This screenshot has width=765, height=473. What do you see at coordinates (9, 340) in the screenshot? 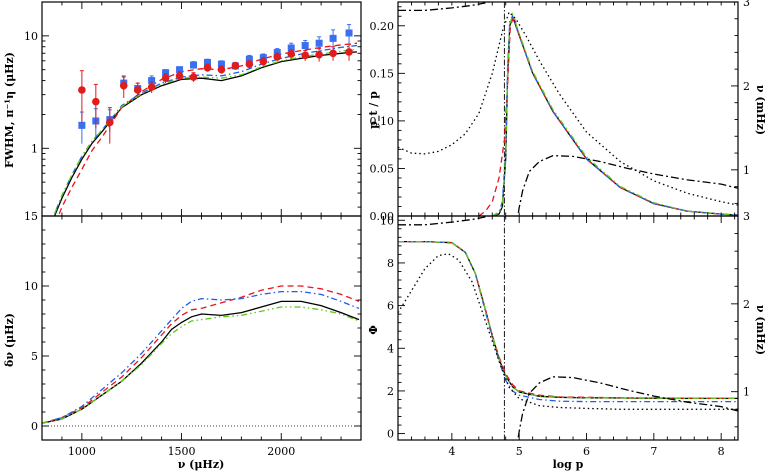
I see `dnu-ylabel: δν (μHz)` at bounding box center [9, 340].